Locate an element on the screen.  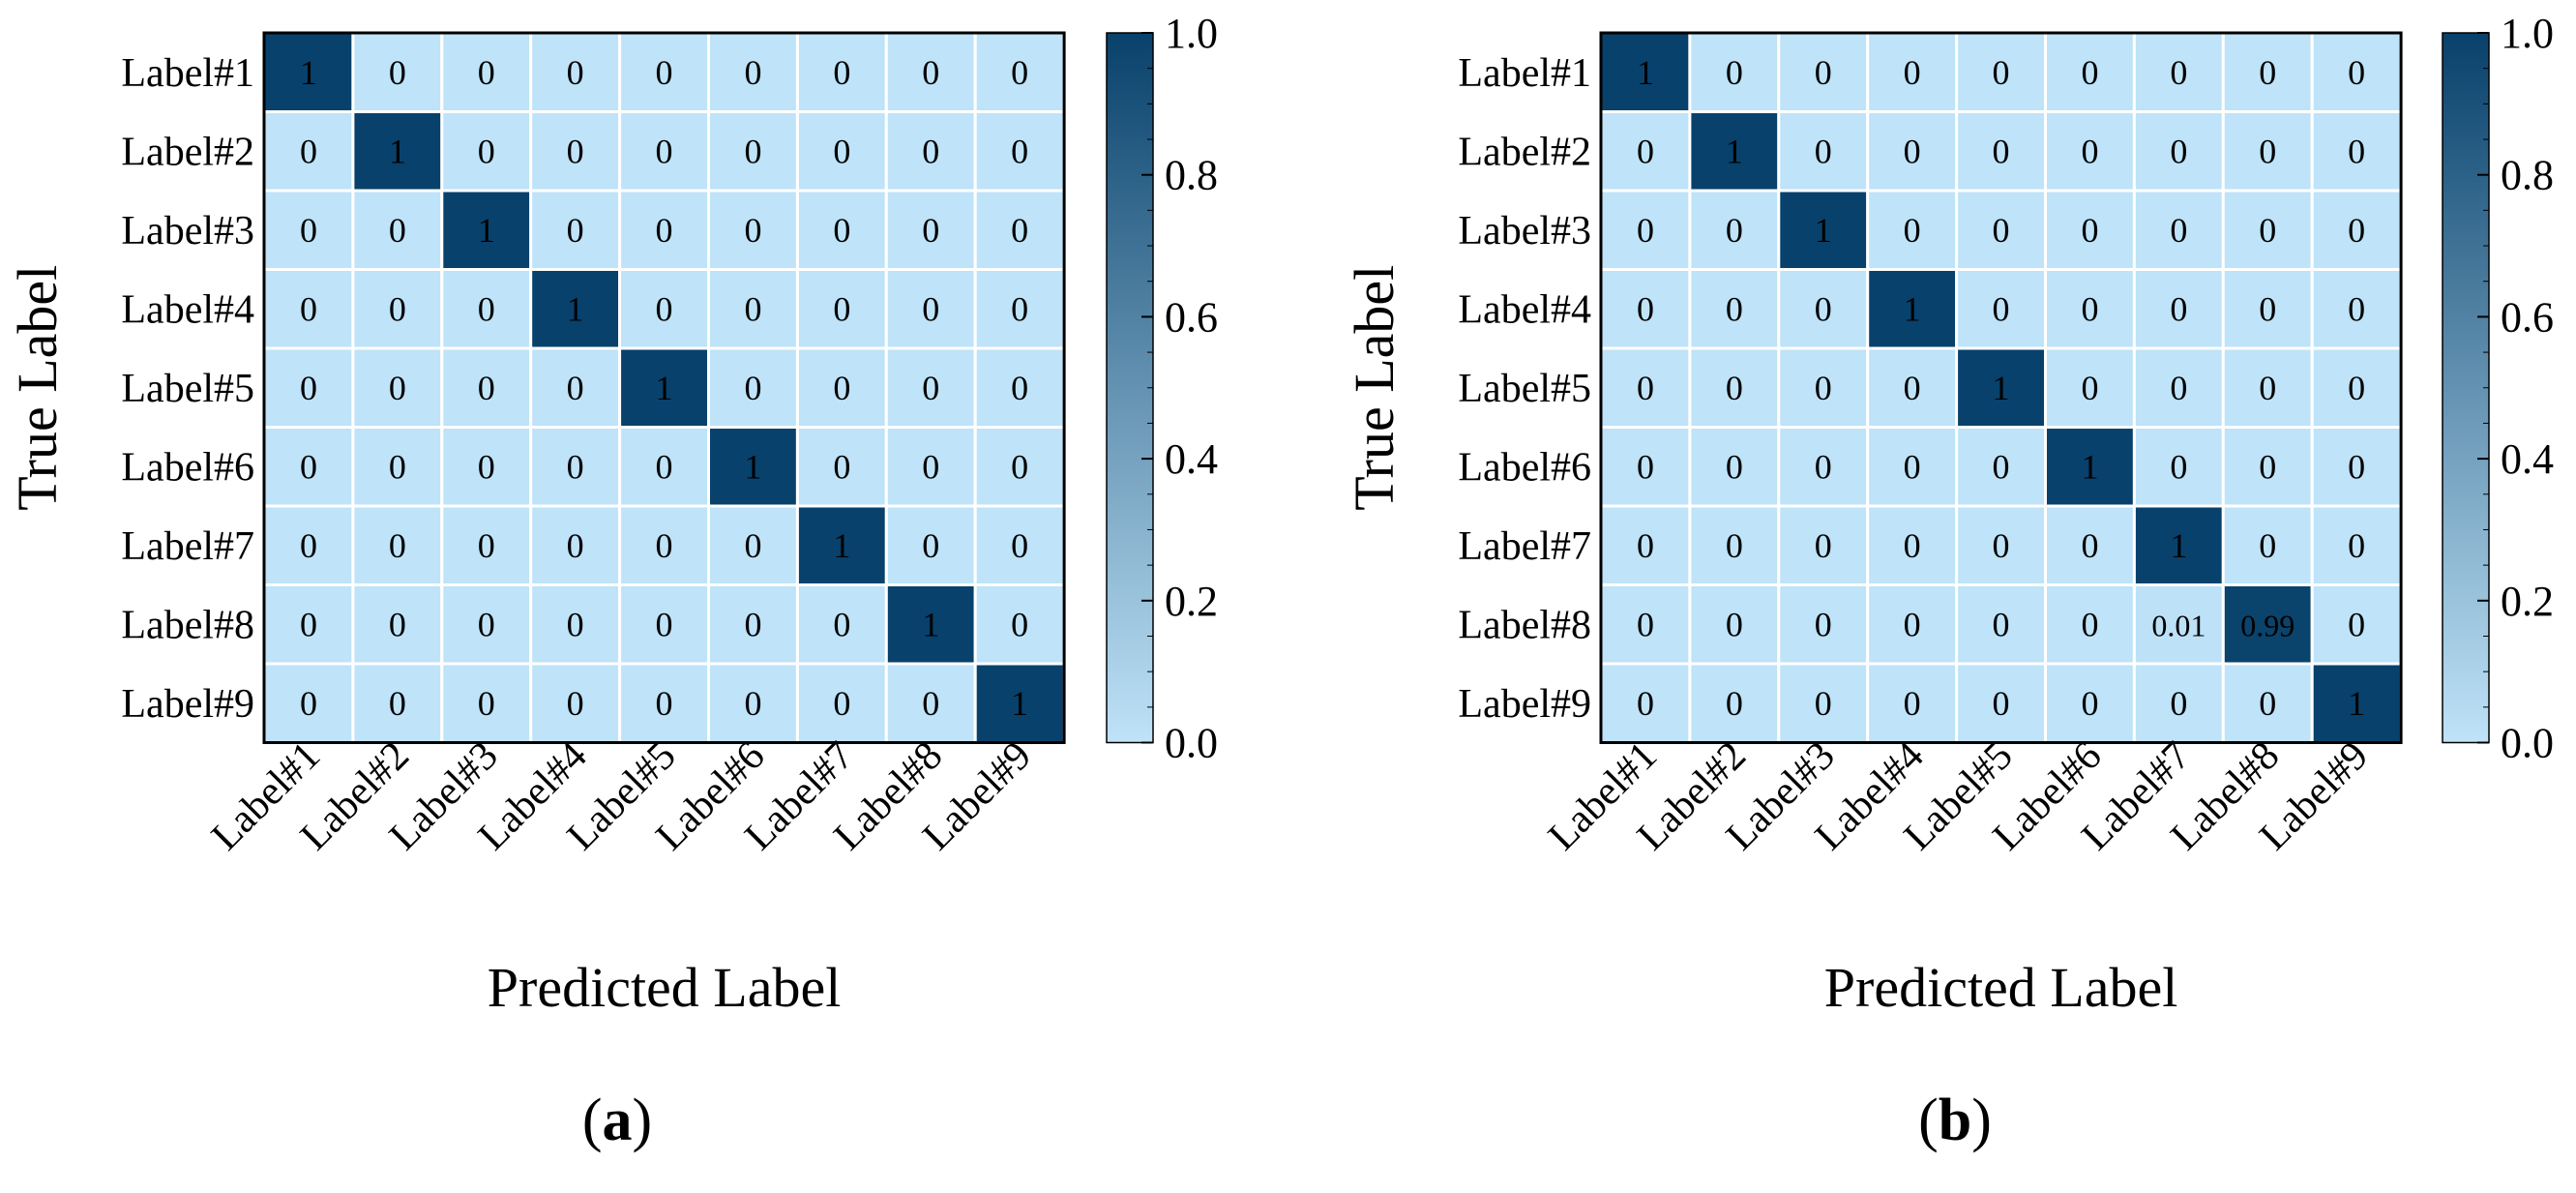
cell-value-label: 0.01 is located at coordinates (2178, 625).